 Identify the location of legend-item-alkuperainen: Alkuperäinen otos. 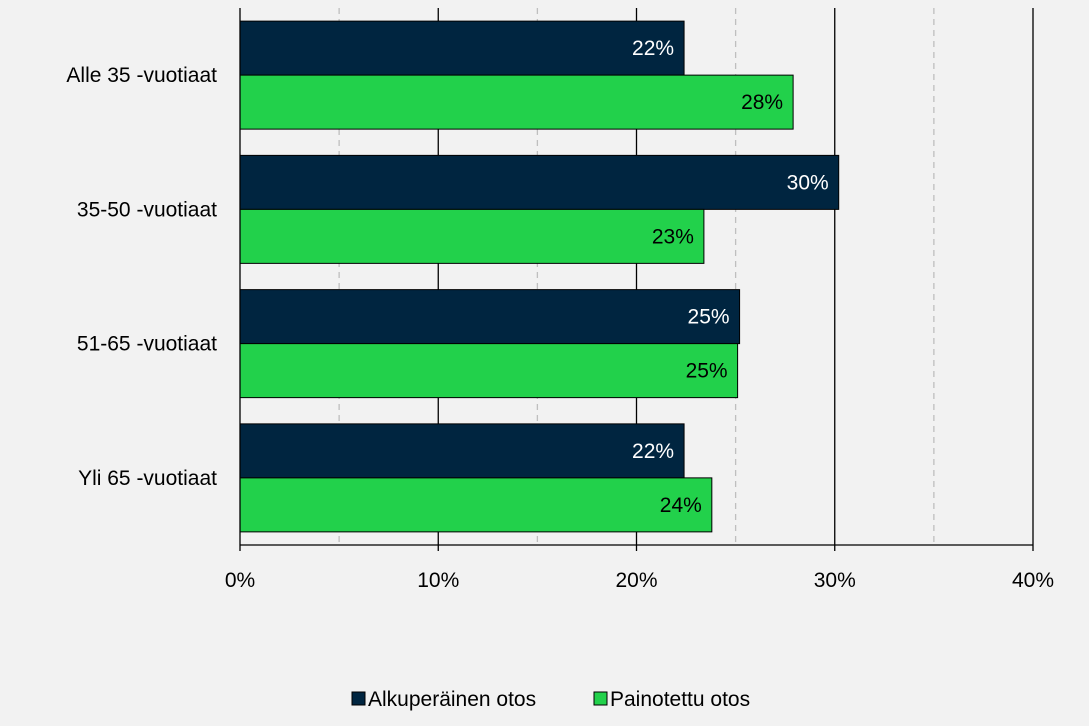
(443, 699).